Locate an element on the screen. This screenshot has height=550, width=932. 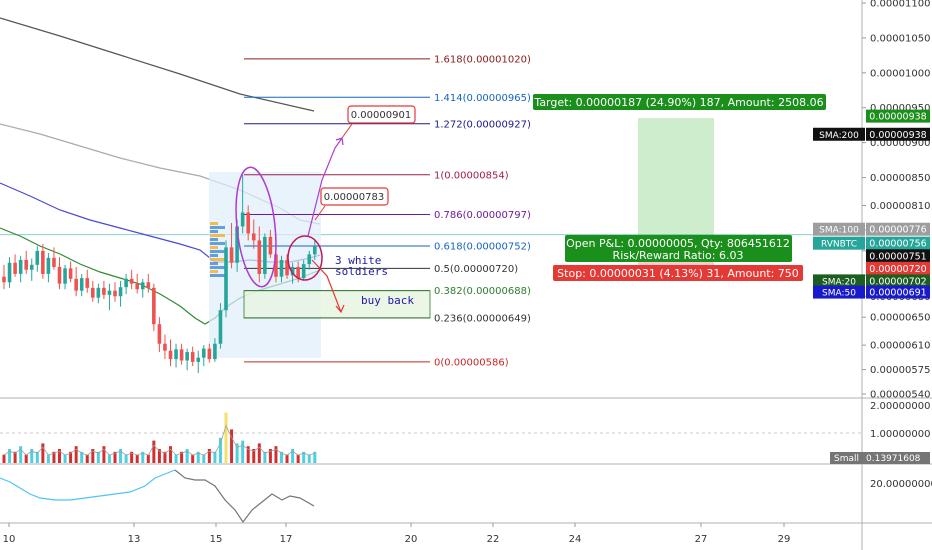
volume-axis-label: 1.00000000 is located at coordinates (900, 434).